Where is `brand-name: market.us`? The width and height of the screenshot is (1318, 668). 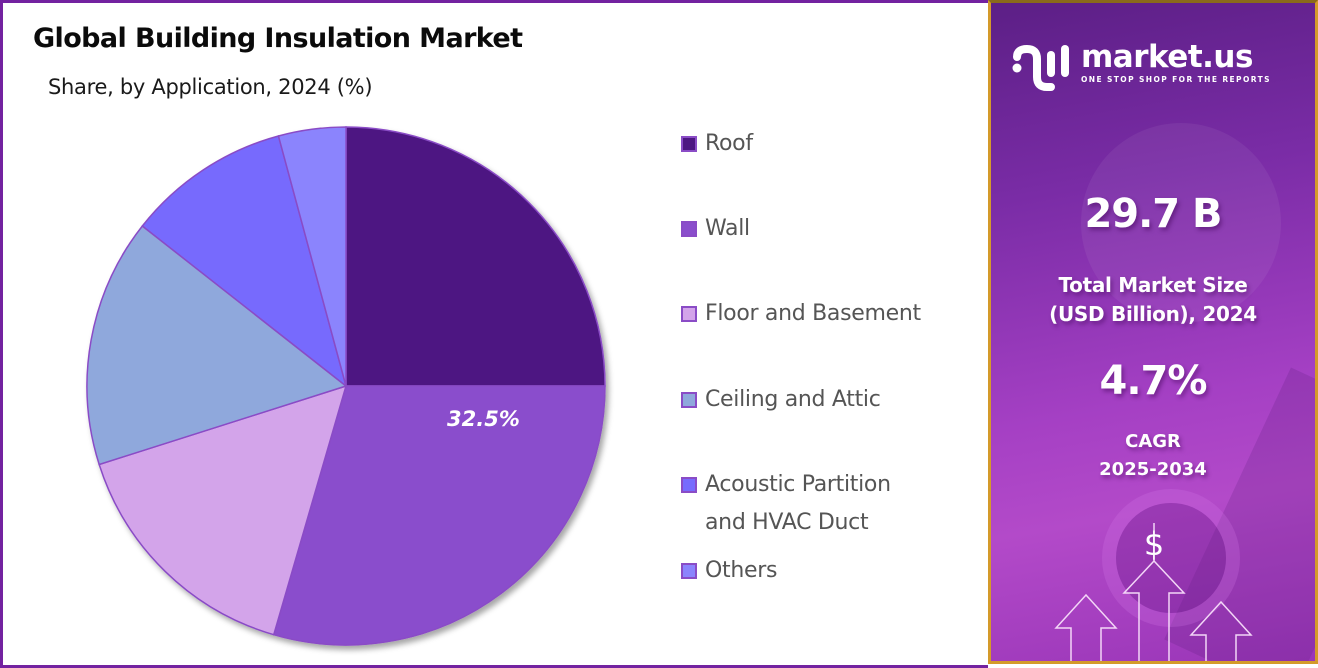
brand-name: market.us is located at coordinates (1167, 57).